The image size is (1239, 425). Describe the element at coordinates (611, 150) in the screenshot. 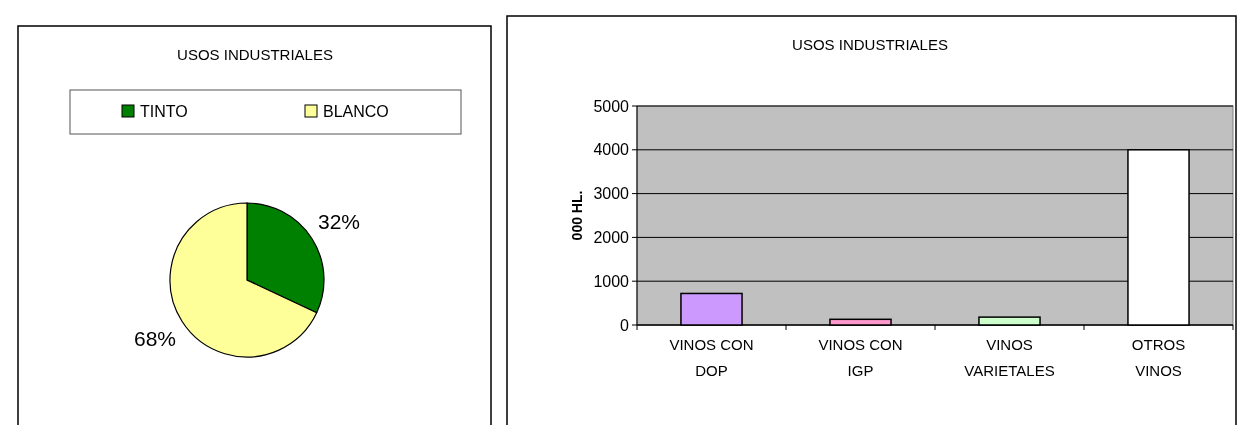

I see `y-tick-label: 4000` at that location.